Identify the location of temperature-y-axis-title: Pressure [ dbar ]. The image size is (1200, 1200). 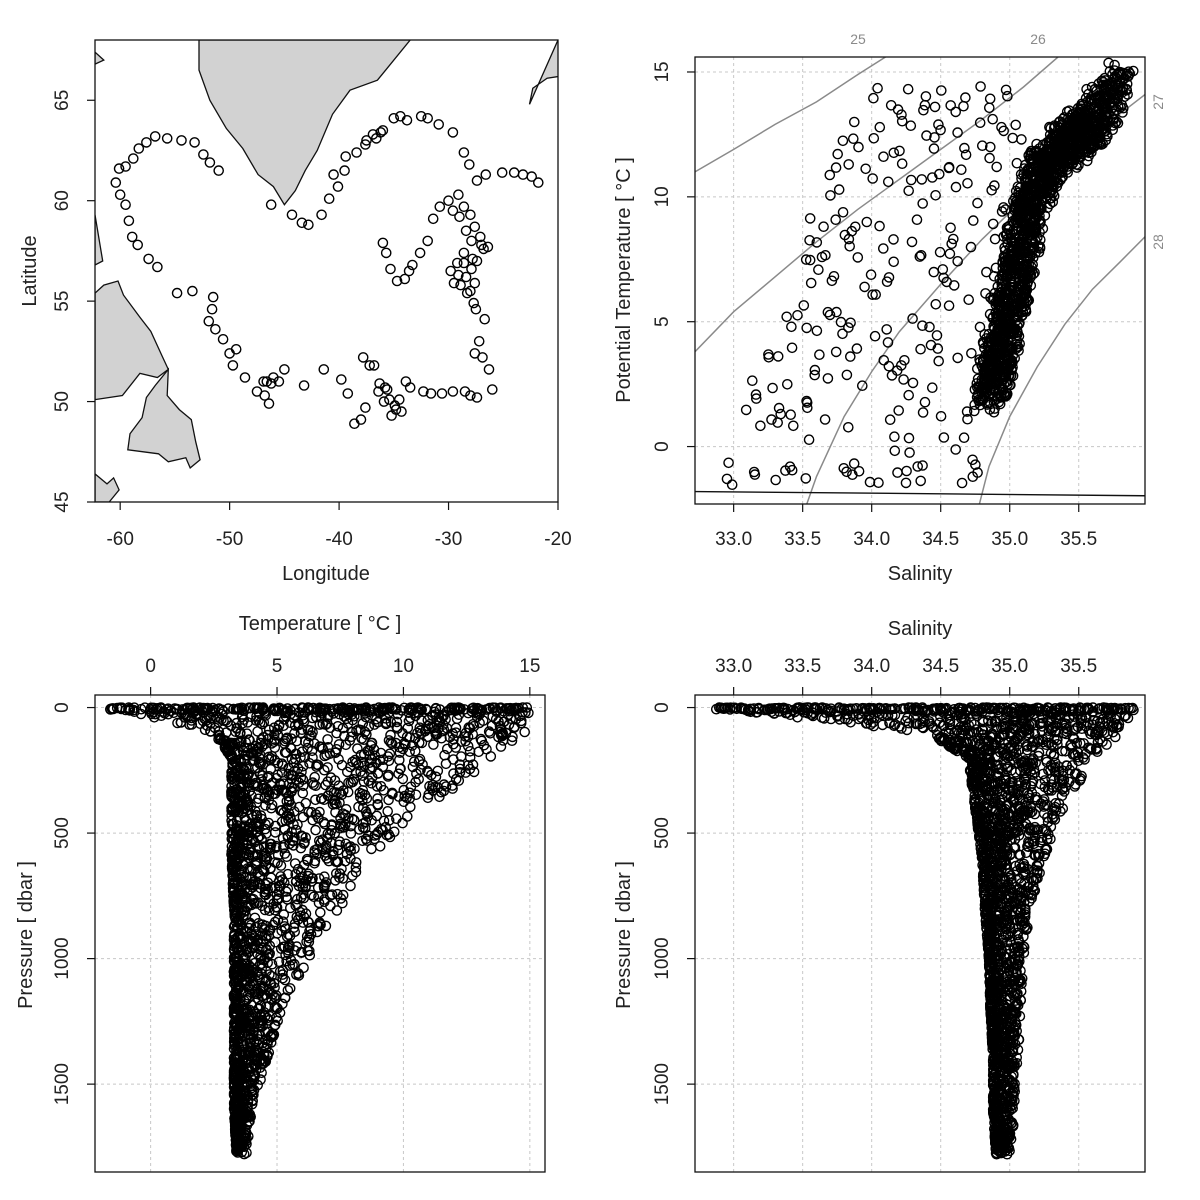
(26, 935).